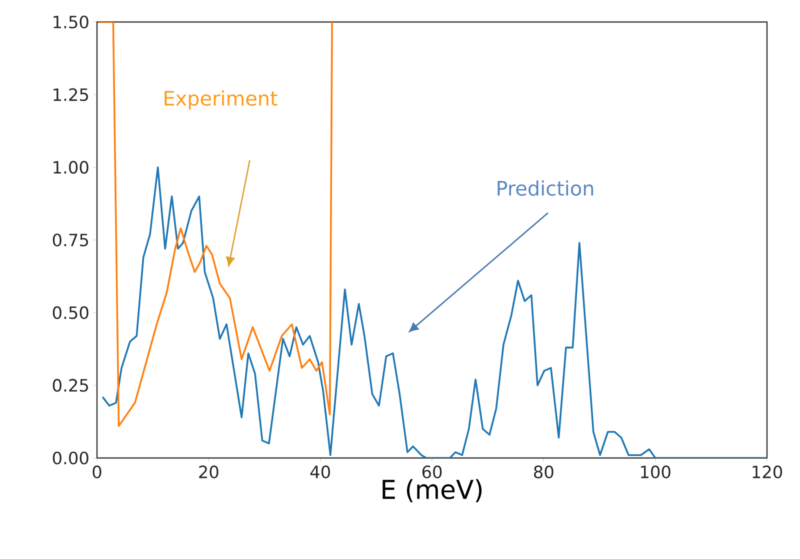 The image size is (800, 559). Describe the element at coordinates (97, 472) in the screenshot. I see `x-tick-label: 0` at that location.